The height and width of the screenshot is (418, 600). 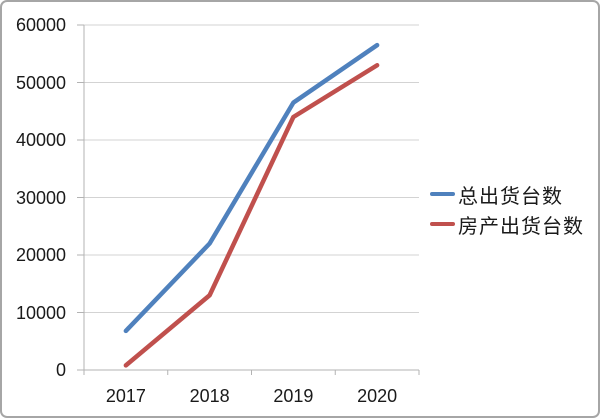 What do you see at coordinates (40, 140) in the screenshot?
I see `y-axis-tick-label: 40000` at bounding box center [40, 140].